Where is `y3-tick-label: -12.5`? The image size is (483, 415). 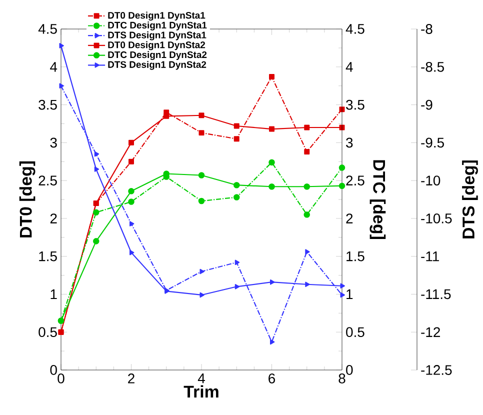 y3-tick-label: -12.5 is located at coordinates (436, 370).